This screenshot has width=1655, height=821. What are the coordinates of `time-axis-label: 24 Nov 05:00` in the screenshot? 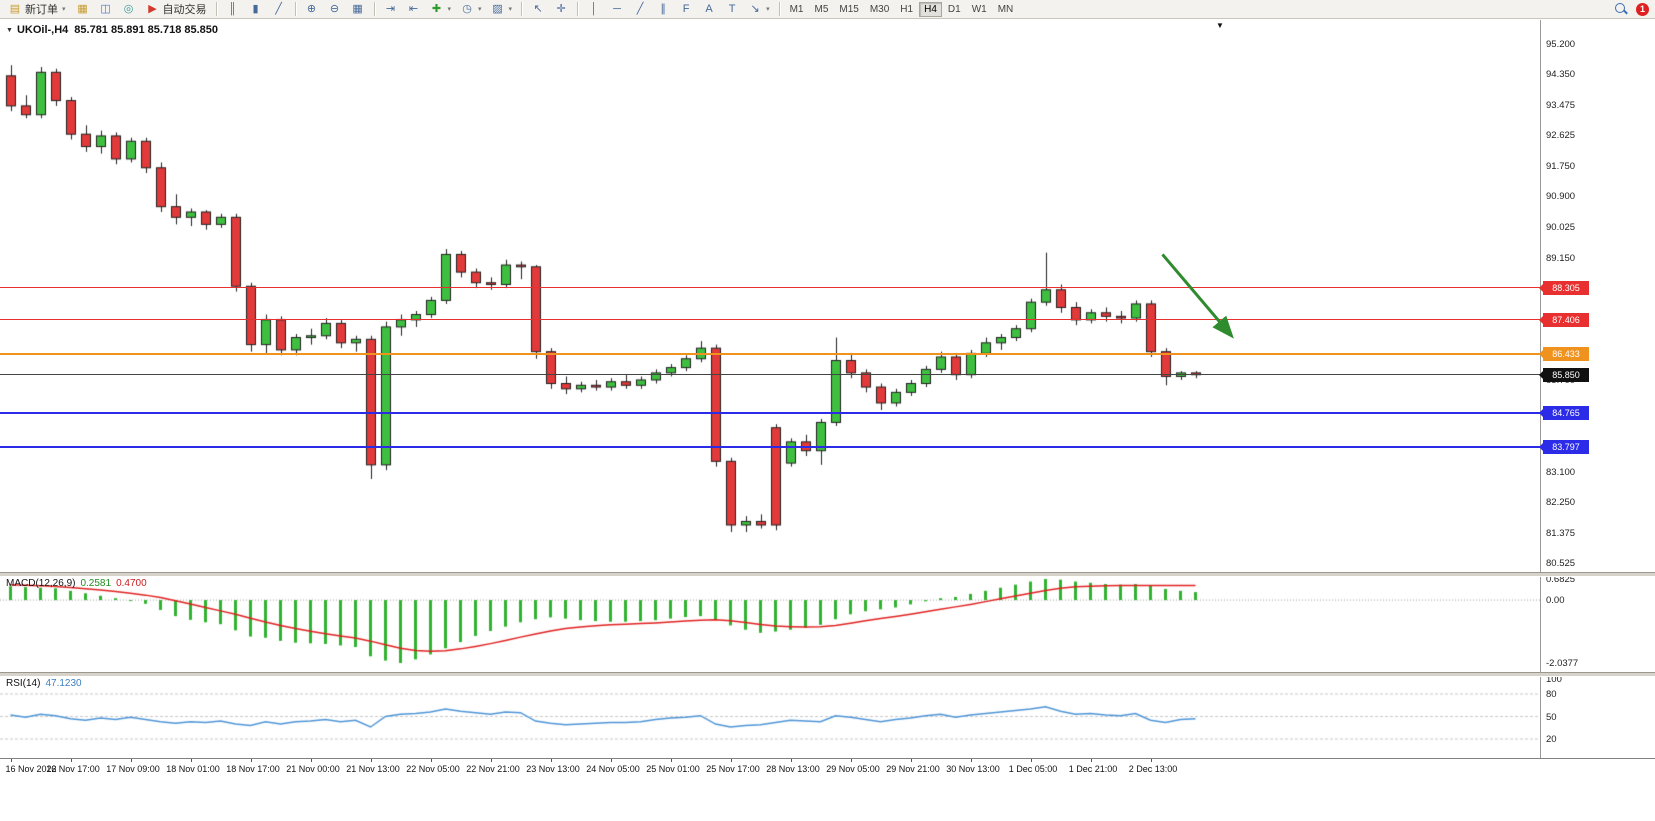 It's located at (613, 769).